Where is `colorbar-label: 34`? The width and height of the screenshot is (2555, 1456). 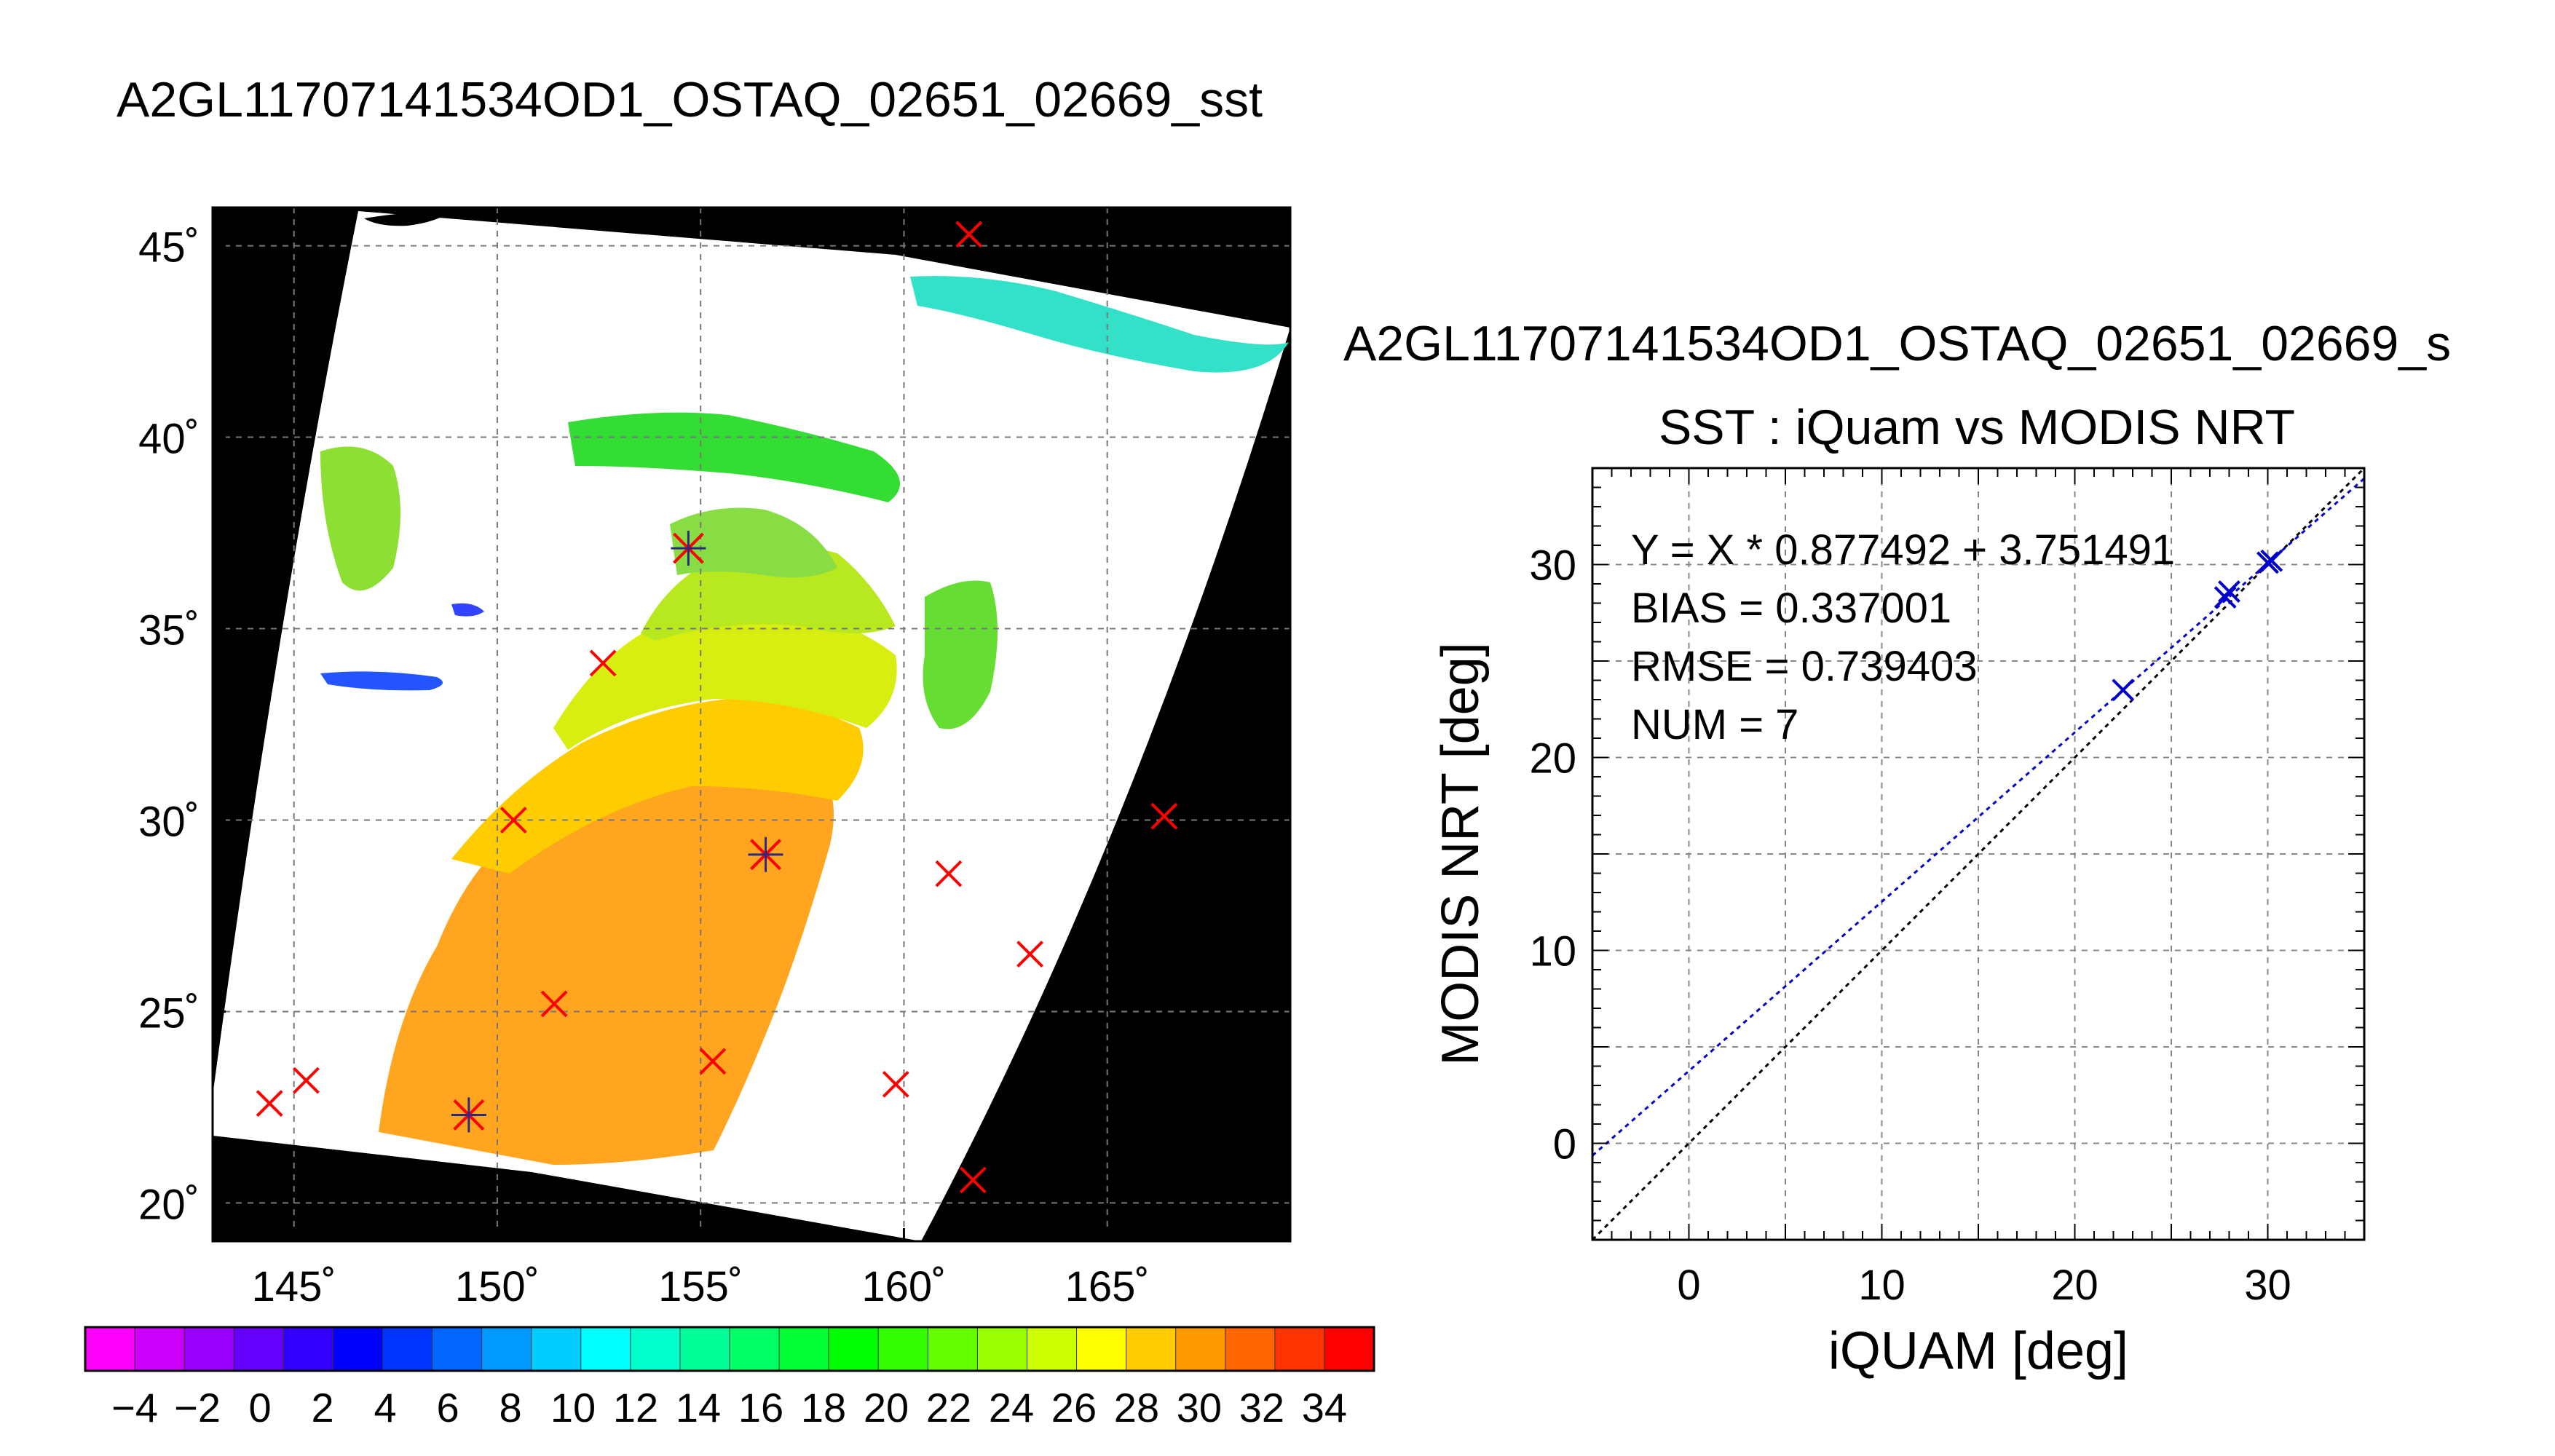 colorbar-label: 34 is located at coordinates (1324, 1408).